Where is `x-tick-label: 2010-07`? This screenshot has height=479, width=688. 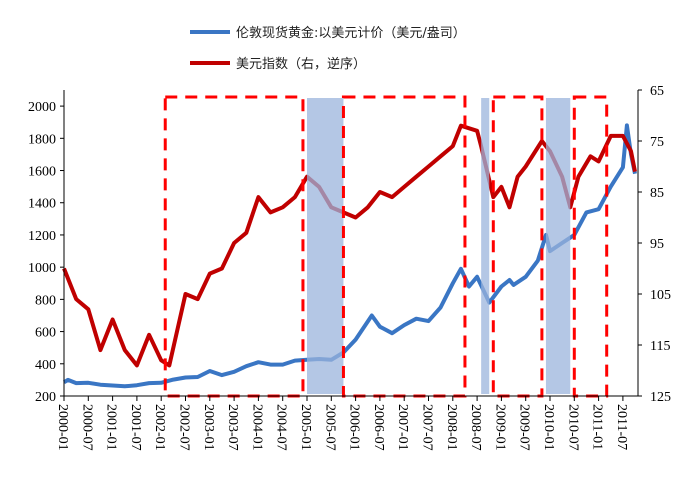
x-tick-label: 2010-07 is located at coordinates (572, 427).